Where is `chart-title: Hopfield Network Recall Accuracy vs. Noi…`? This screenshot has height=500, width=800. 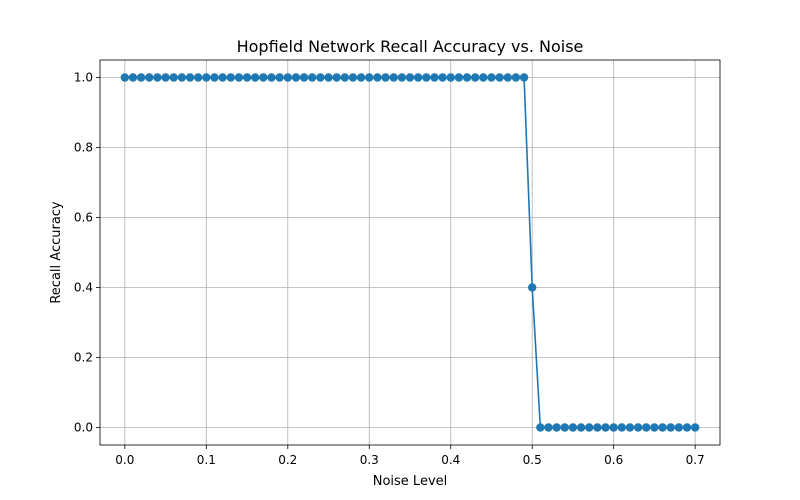
chart-title: Hopfield Network Recall Accuracy vs. Noi… is located at coordinates (410, 46).